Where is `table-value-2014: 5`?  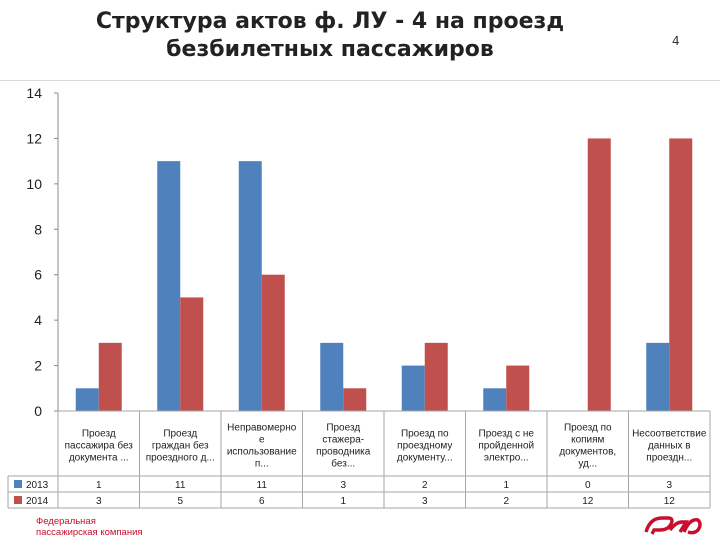 table-value-2014: 5 is located at coordinates (180, 501).